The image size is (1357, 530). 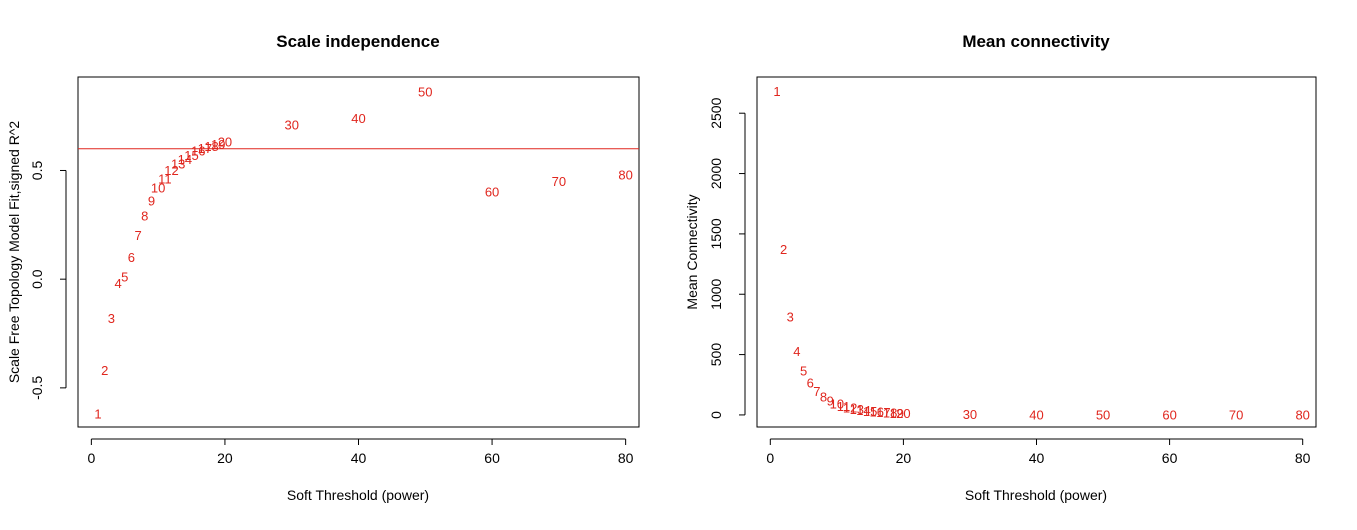 I want to click on y-tick-label: 500, so click(x=716, y=355).